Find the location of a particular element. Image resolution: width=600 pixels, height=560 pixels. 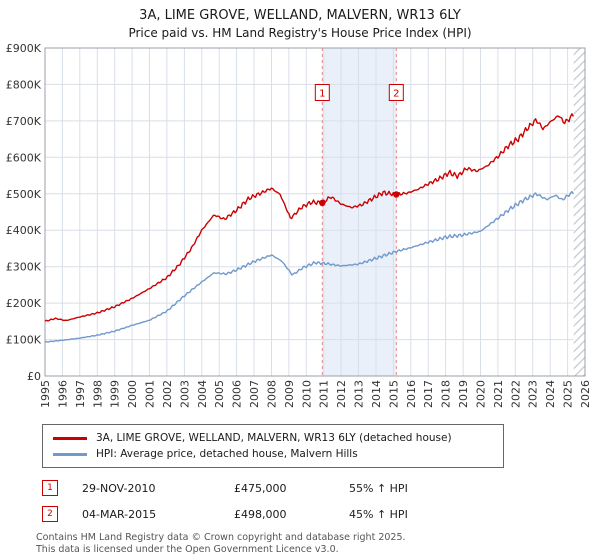

sale-hpi-delta-2: 45% ↑ HPI is located at coordinates (378, 514).